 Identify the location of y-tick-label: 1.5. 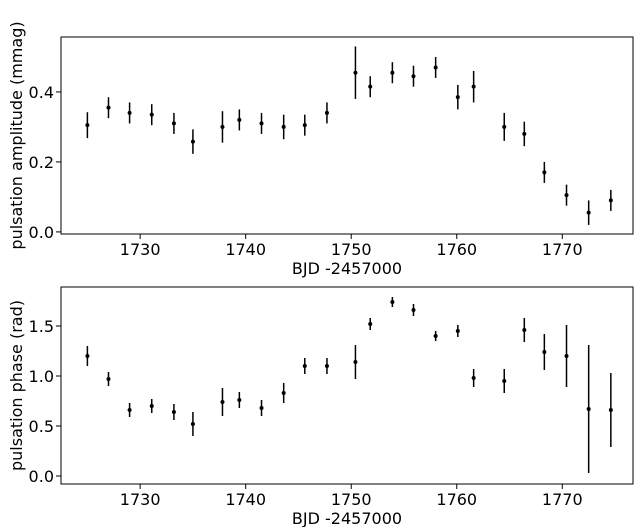
(41, 326).